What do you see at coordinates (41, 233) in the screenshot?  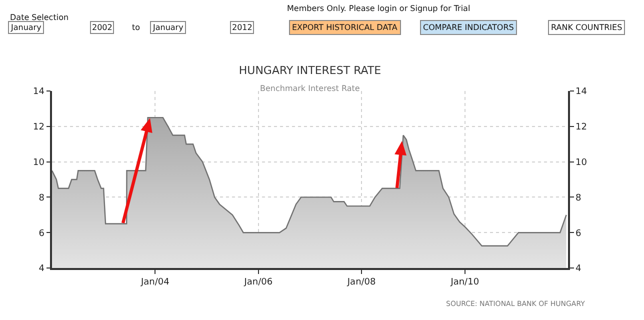 I see `y-tick-label: 6` at bounding box center [41, 233].